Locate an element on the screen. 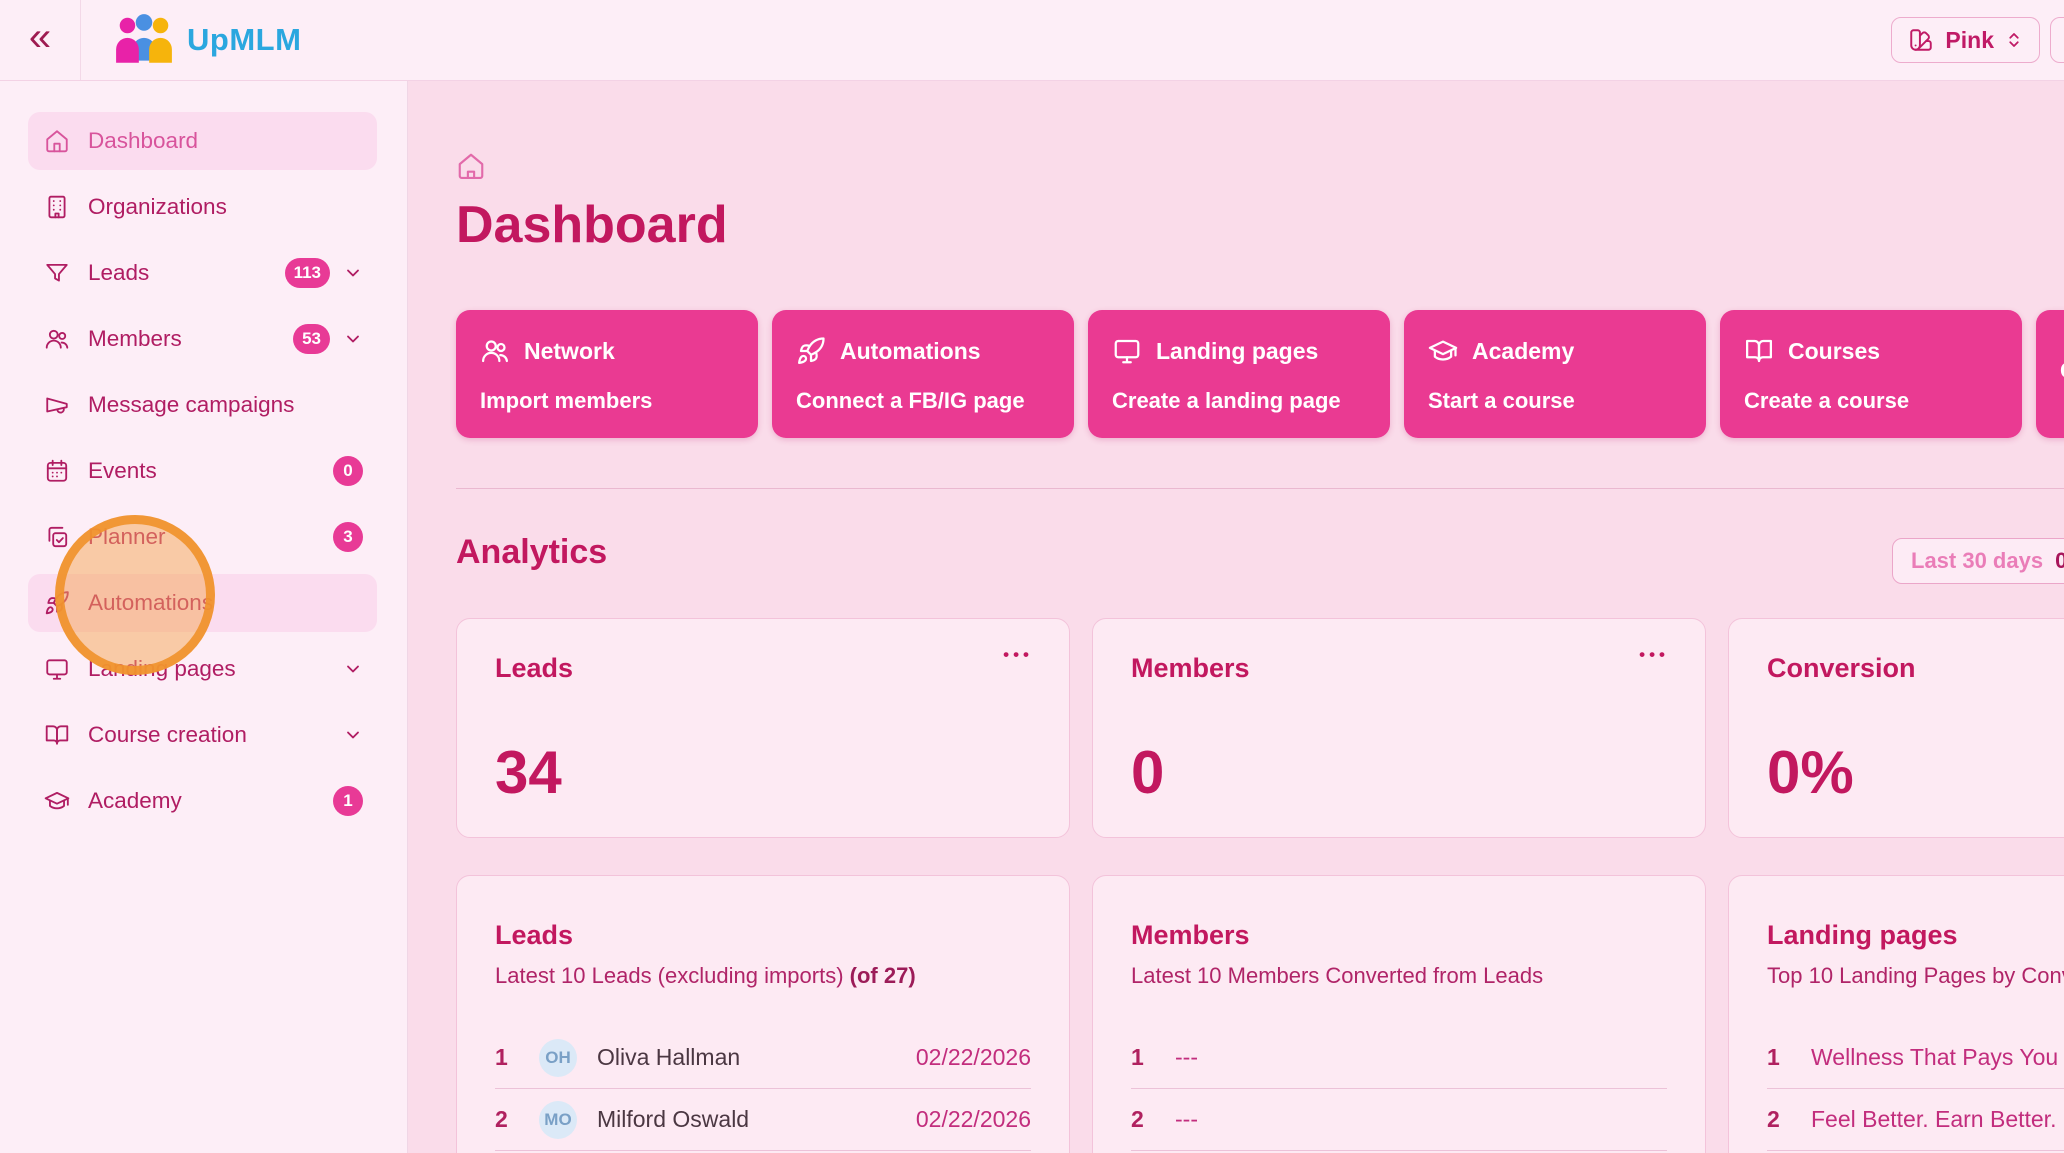 The width and height of the screenshot is (2064, 1153). members-count-badge: 53 is located at coordinates (311, 339).